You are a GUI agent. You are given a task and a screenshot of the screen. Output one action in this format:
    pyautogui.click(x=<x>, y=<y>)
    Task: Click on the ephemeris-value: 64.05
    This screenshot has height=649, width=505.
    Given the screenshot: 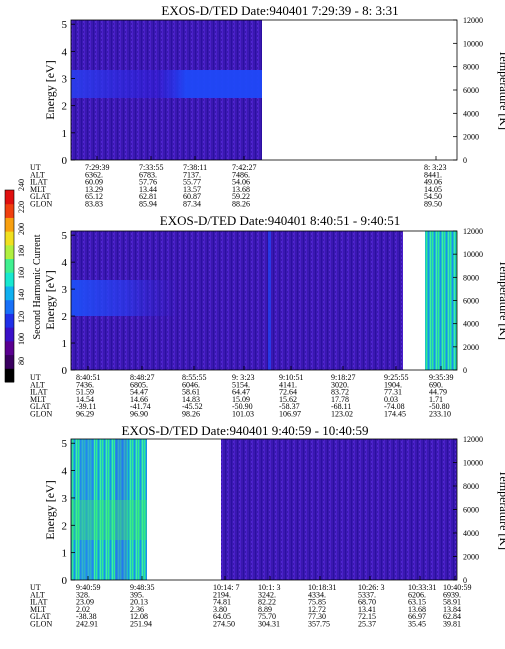 What is the action you would take?
    pyautogui.click(x=222, y=616)
    